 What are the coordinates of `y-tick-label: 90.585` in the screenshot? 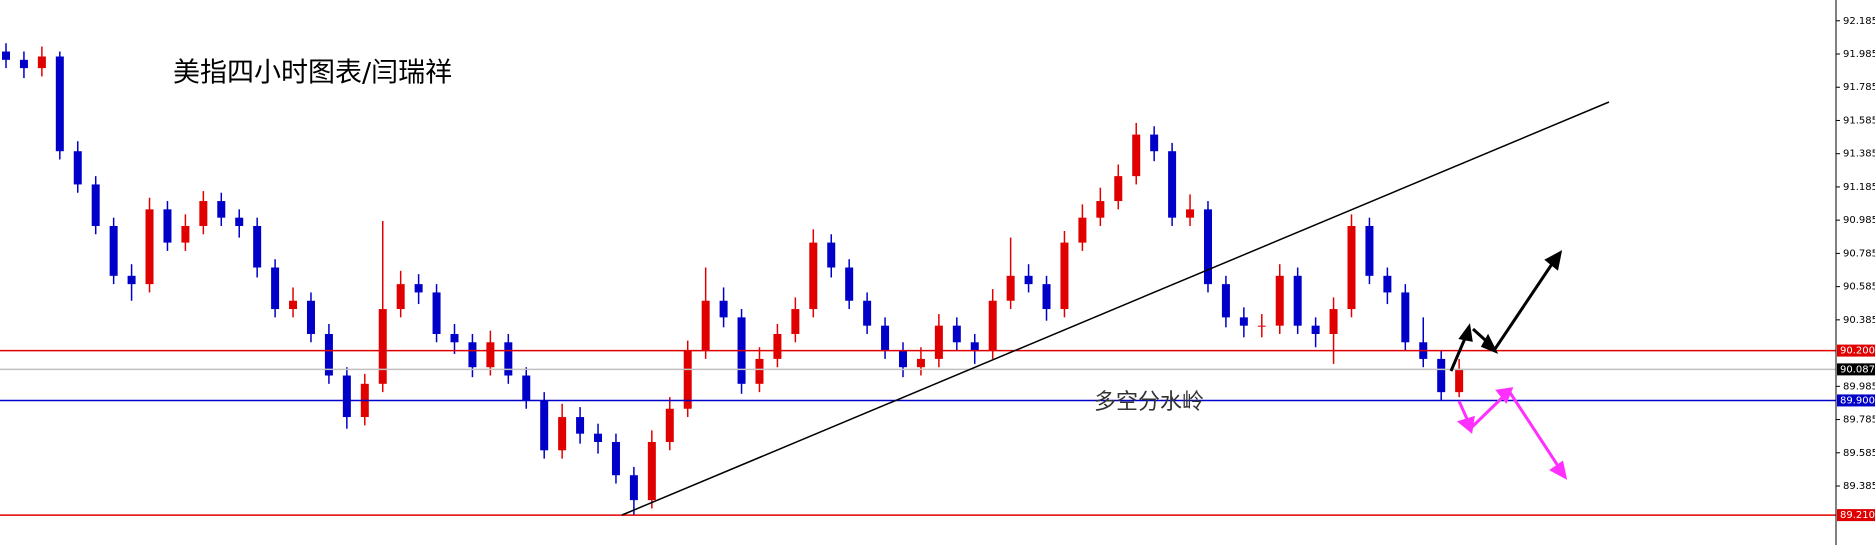 It's located at (1859, 287).